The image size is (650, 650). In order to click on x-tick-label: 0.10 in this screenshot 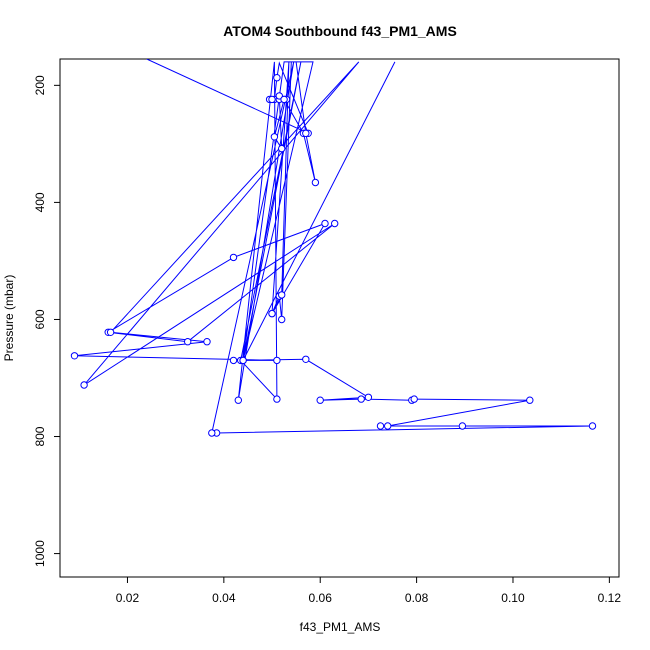, I will do `click(513, 598)`.